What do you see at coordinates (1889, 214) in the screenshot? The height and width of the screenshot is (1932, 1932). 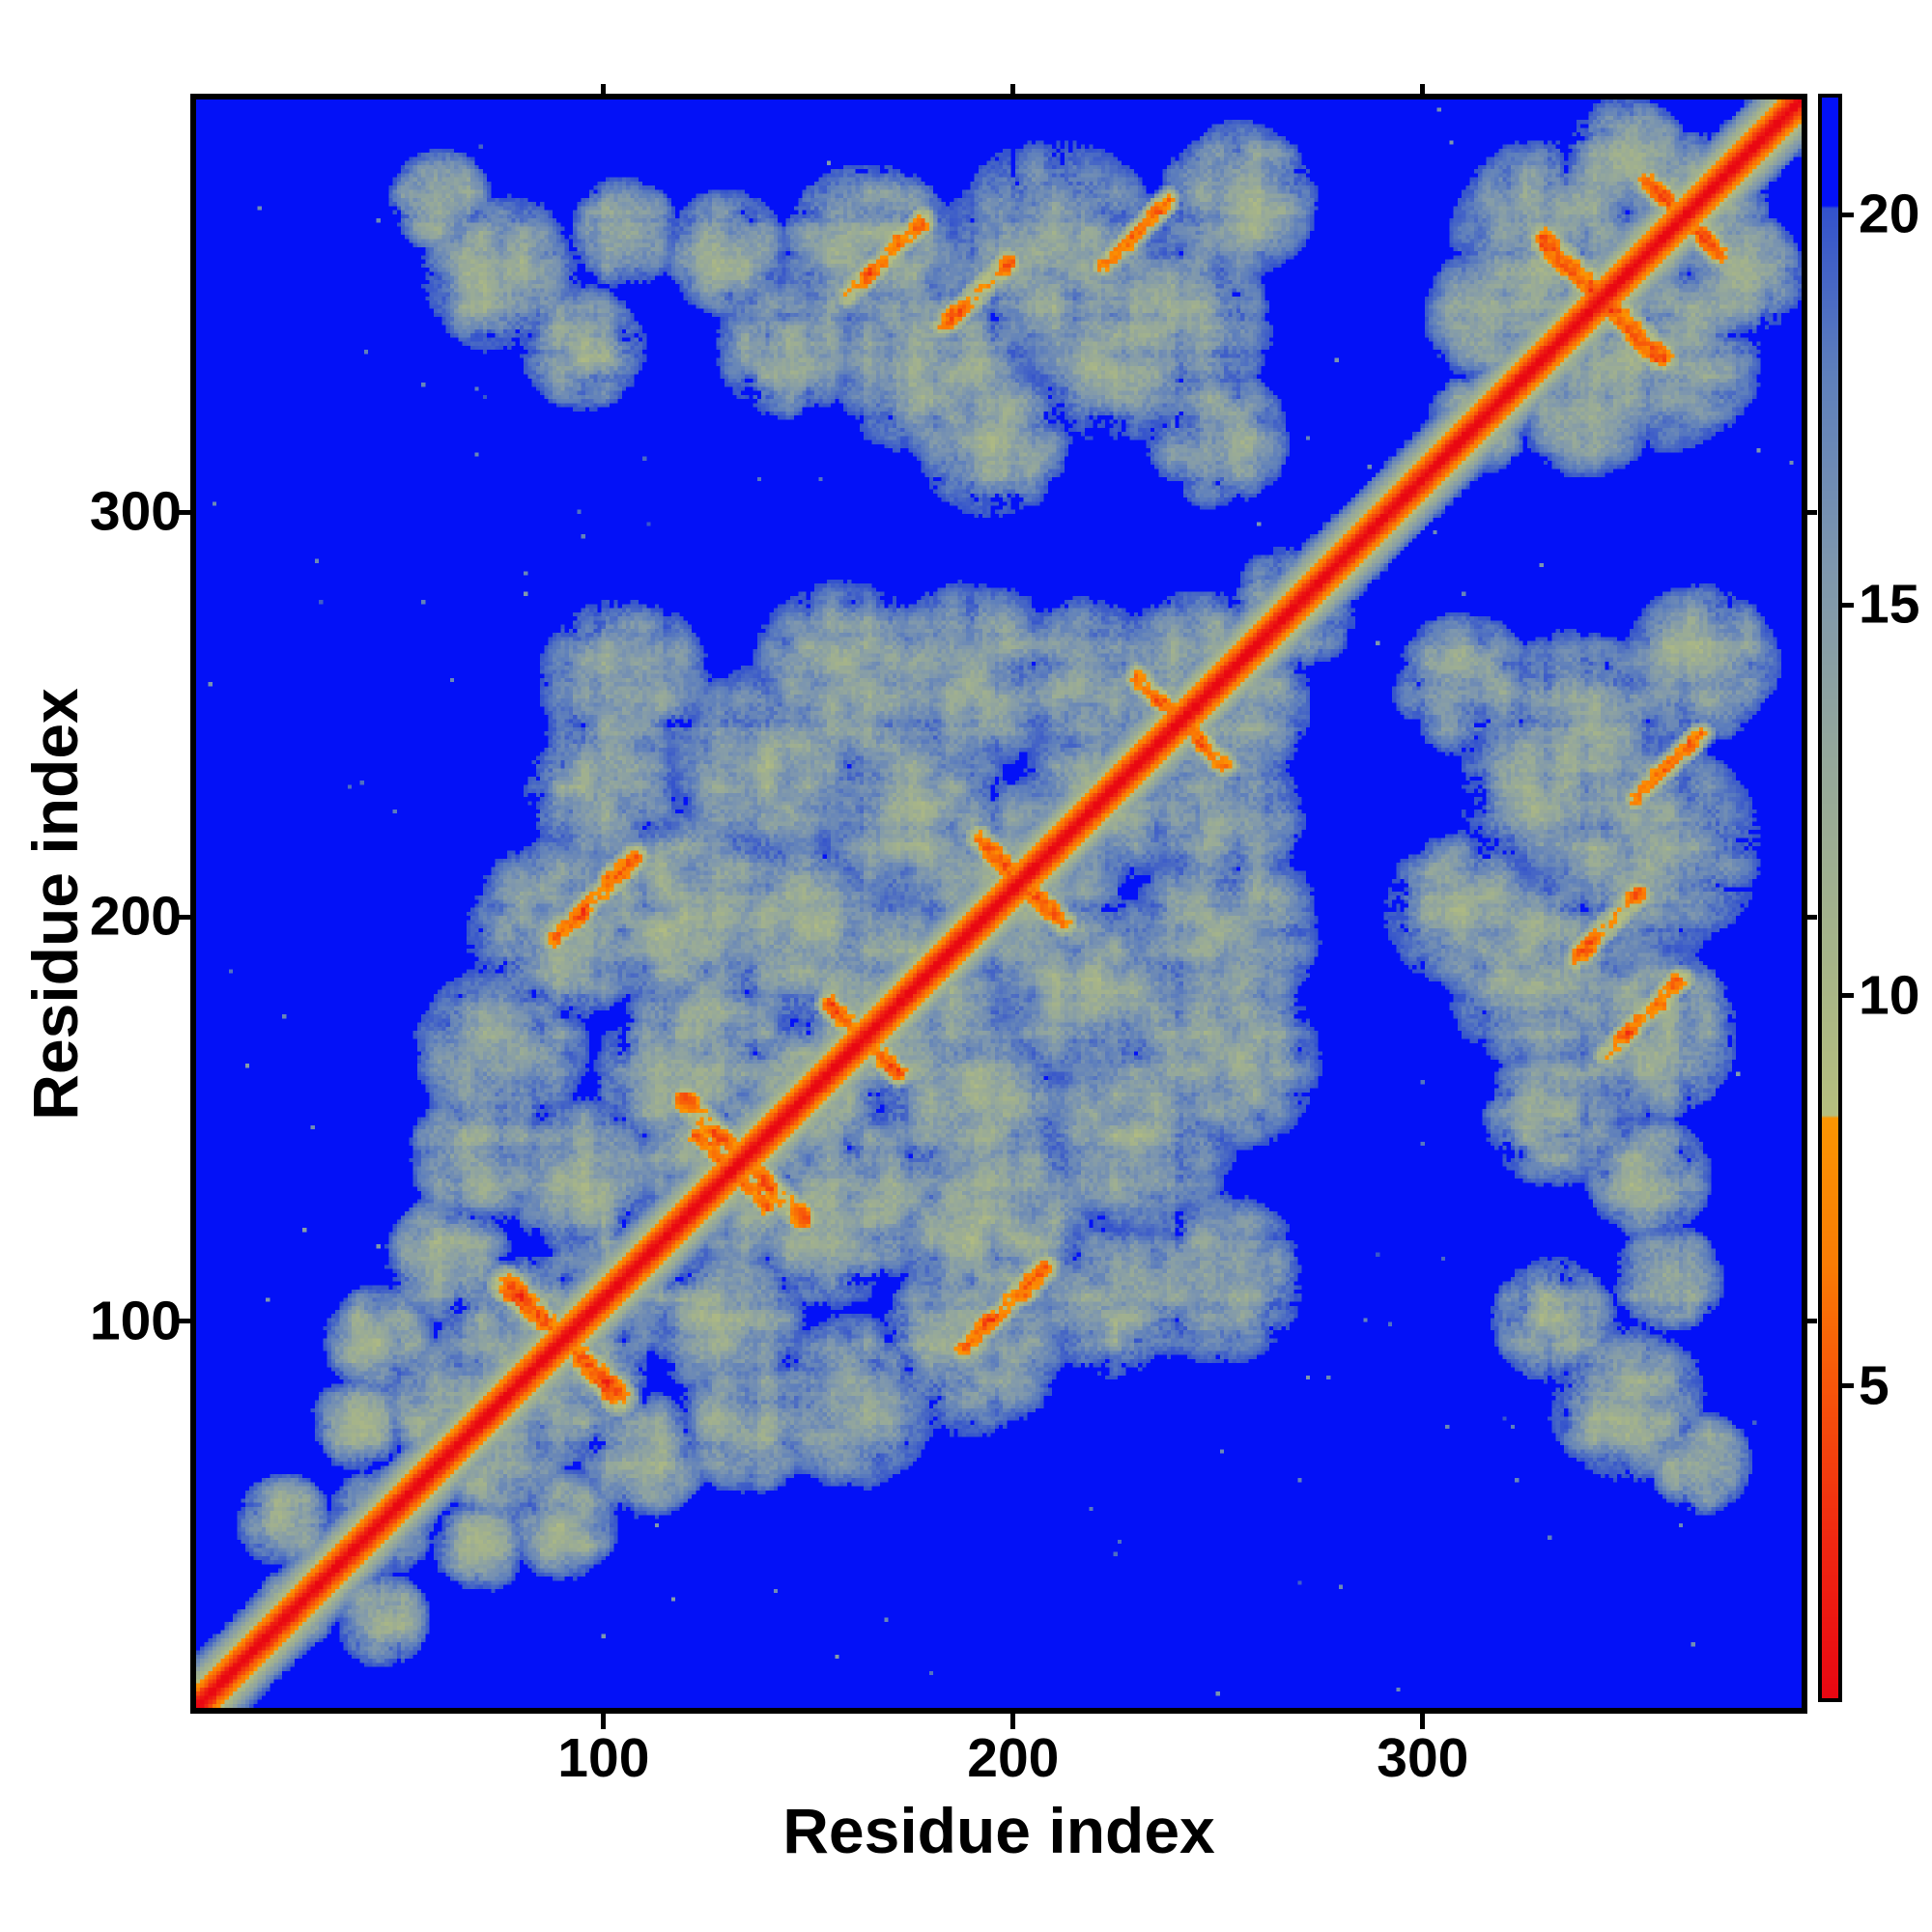 I see `colorbar-tick-label: 20` at bounding box center [1889, 214].